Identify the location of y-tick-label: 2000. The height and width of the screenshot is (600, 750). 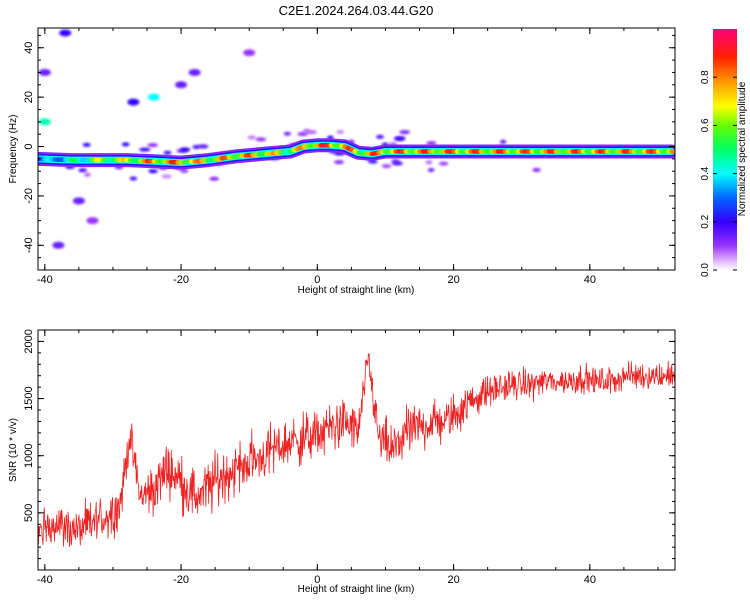
(29, 341).